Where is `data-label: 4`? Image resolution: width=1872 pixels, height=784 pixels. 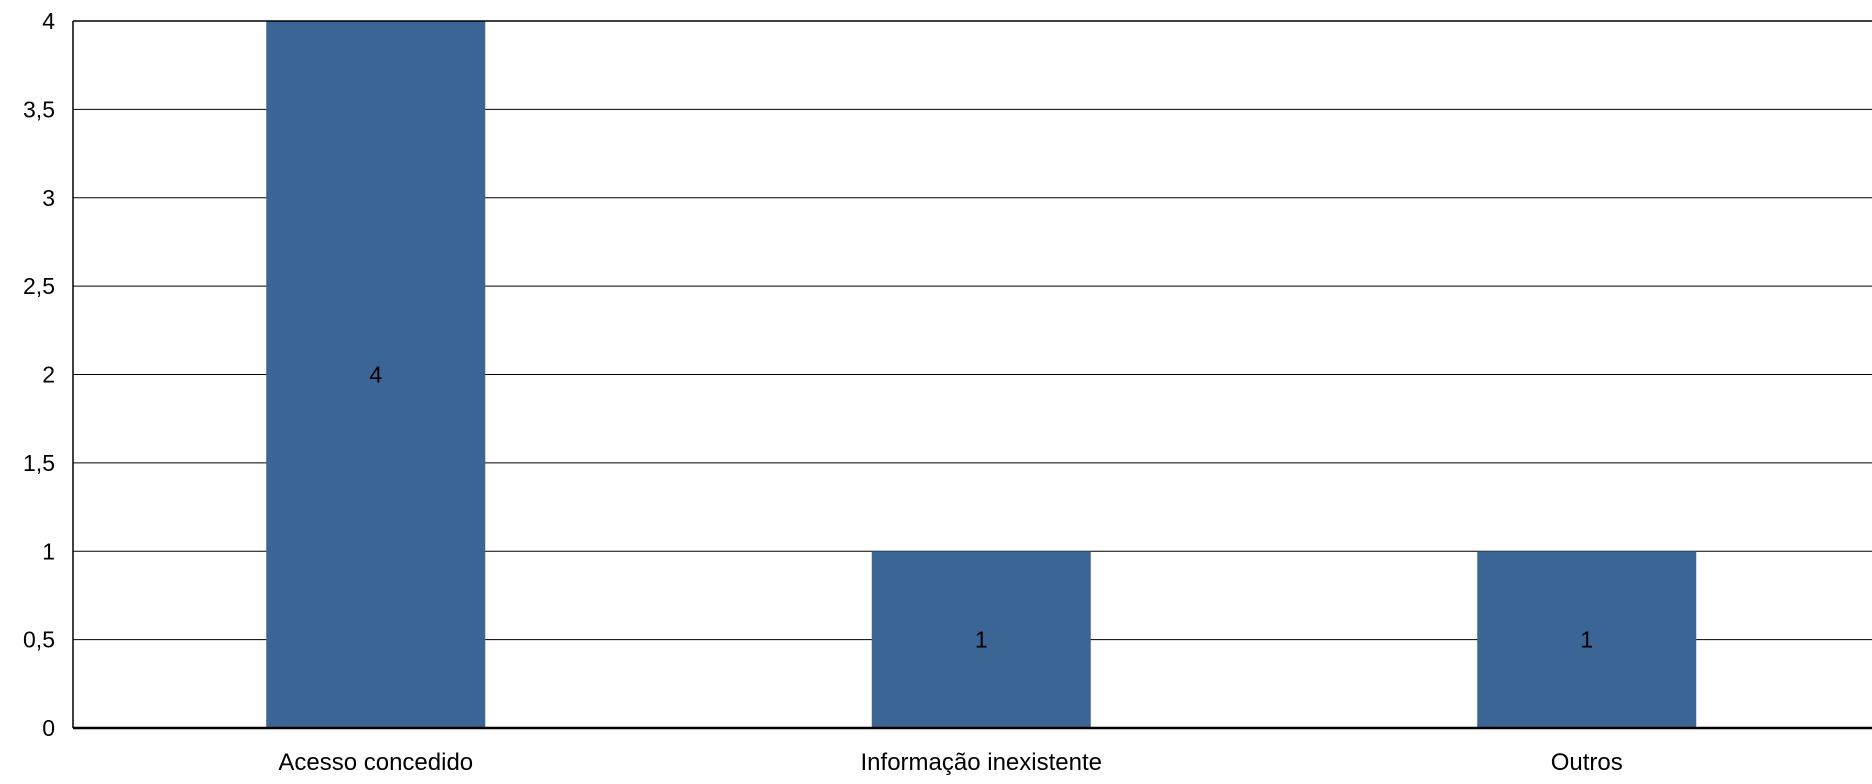
data-label: 4 is located at coordinates (375, 375).